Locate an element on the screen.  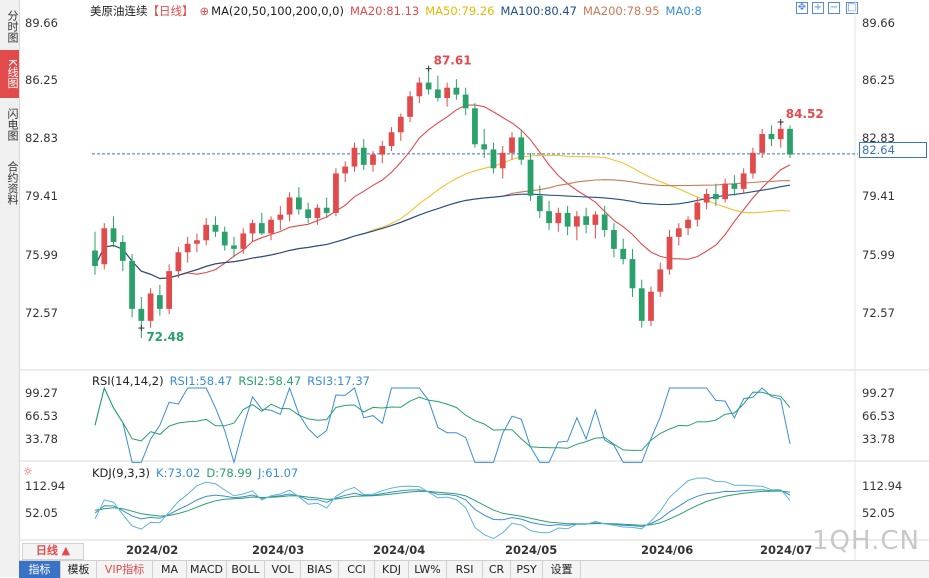
price-tick-right: 72.57 is located at coordinates (878, 313).